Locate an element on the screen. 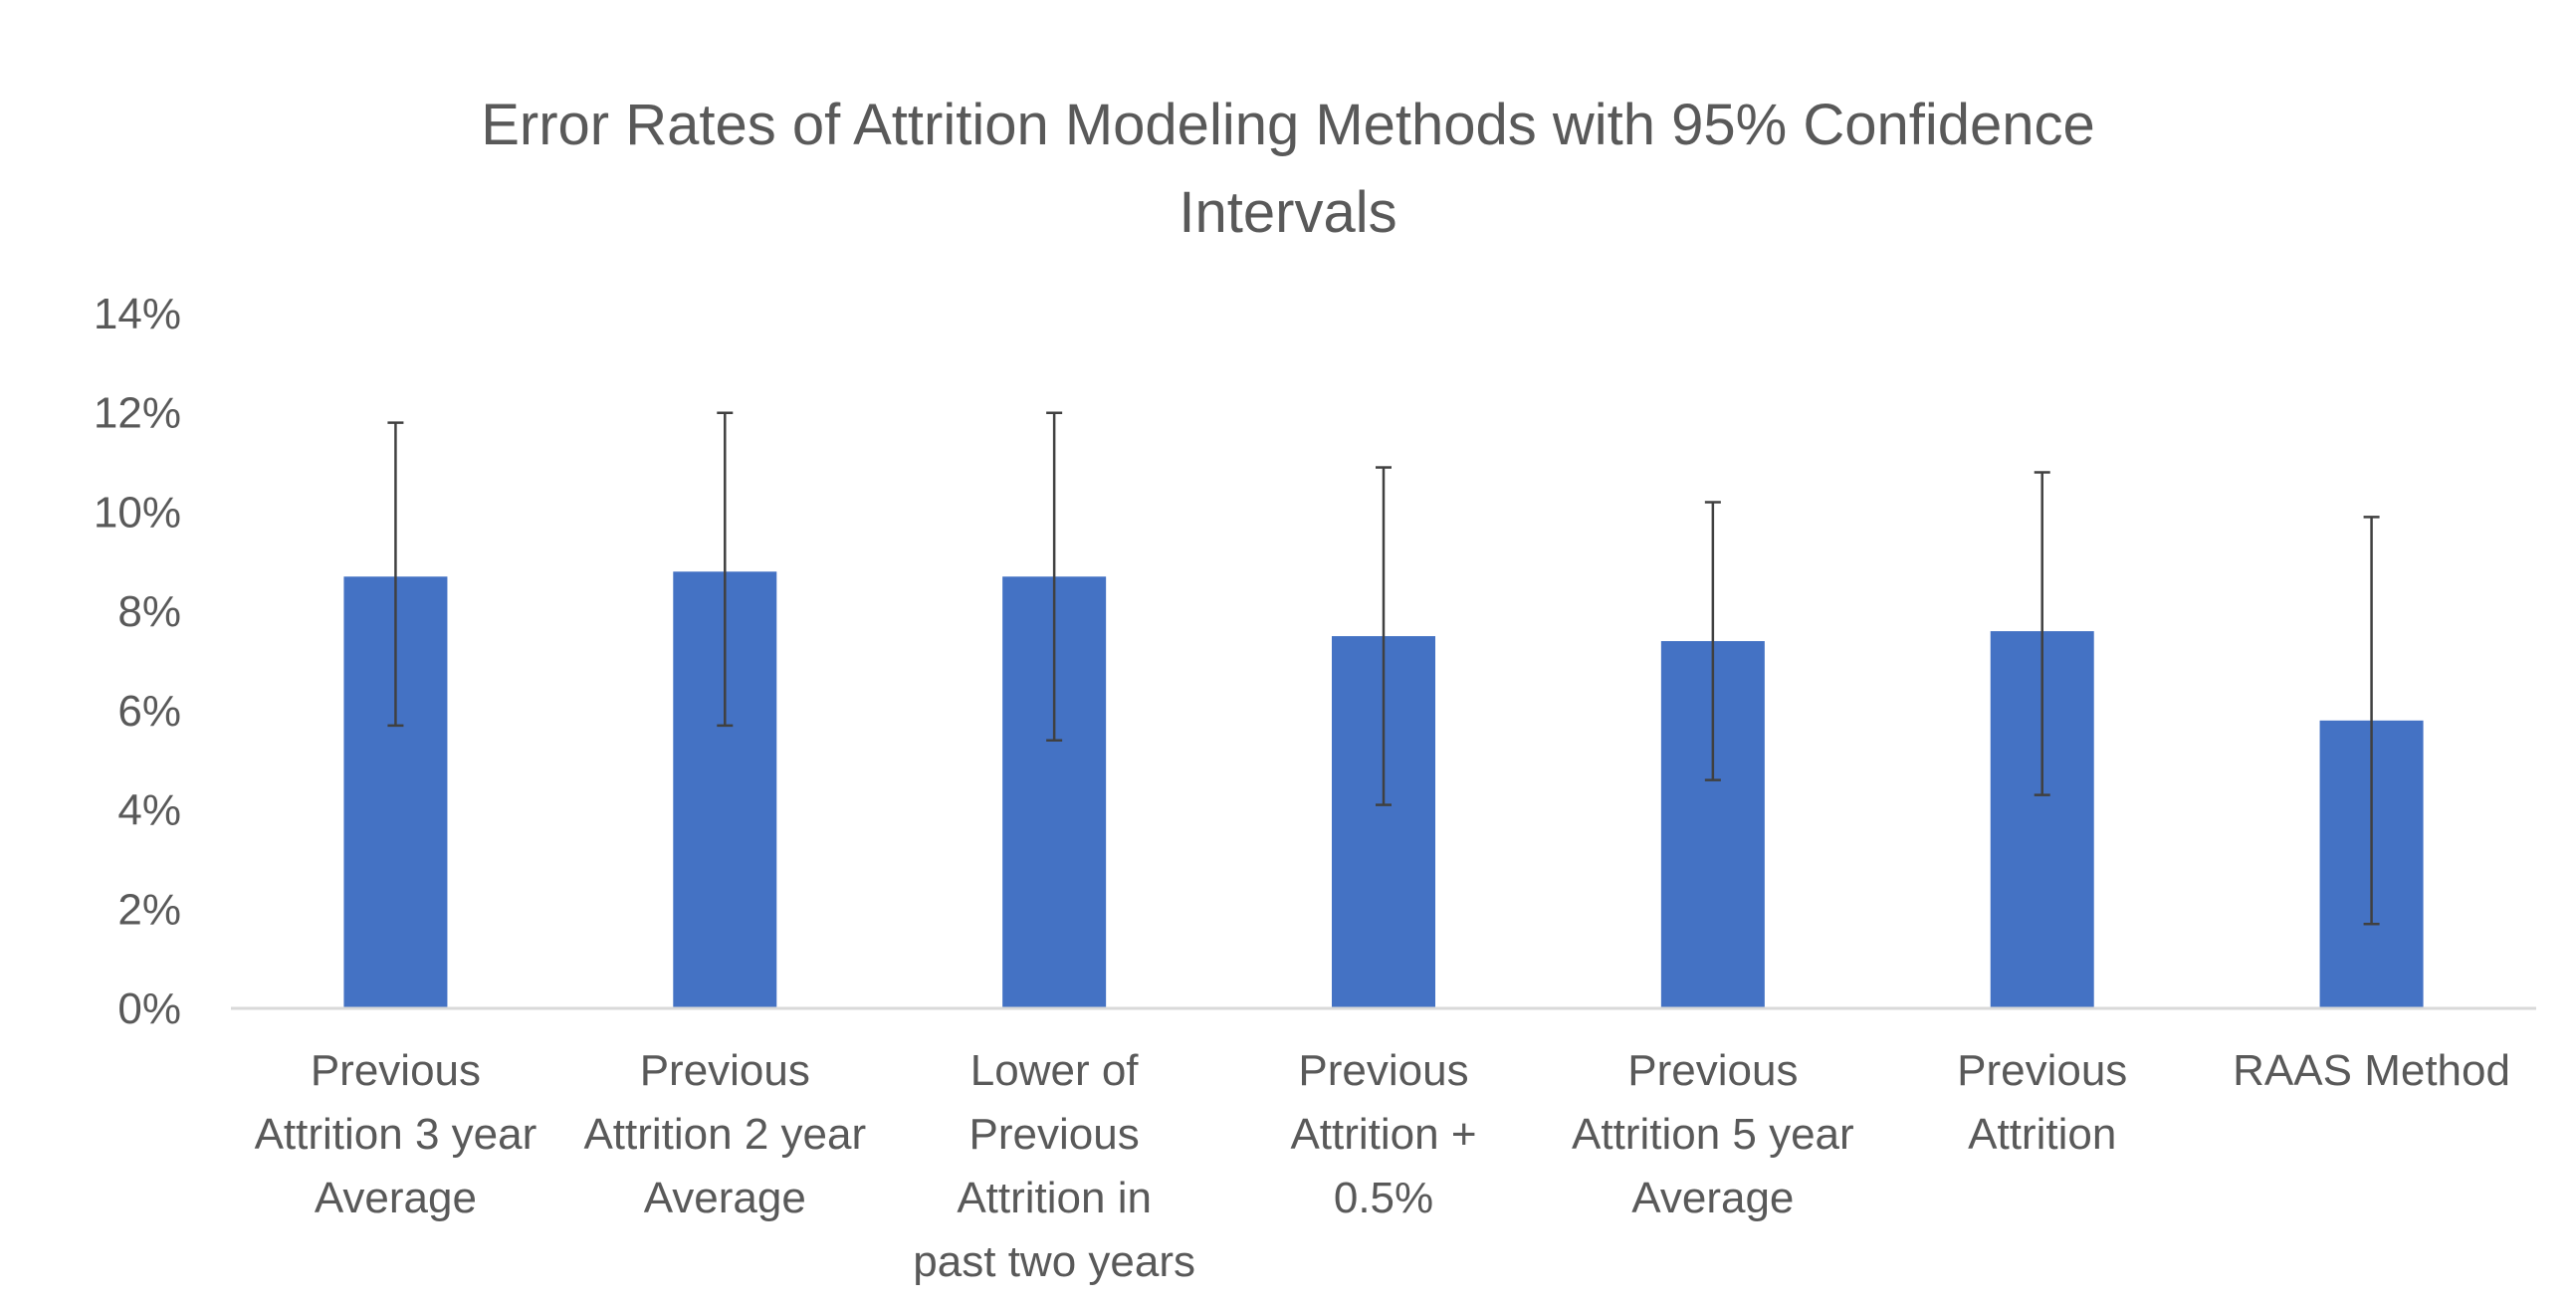  x-tick-label: RAAS Method is located at coordinates (2371, 1070).